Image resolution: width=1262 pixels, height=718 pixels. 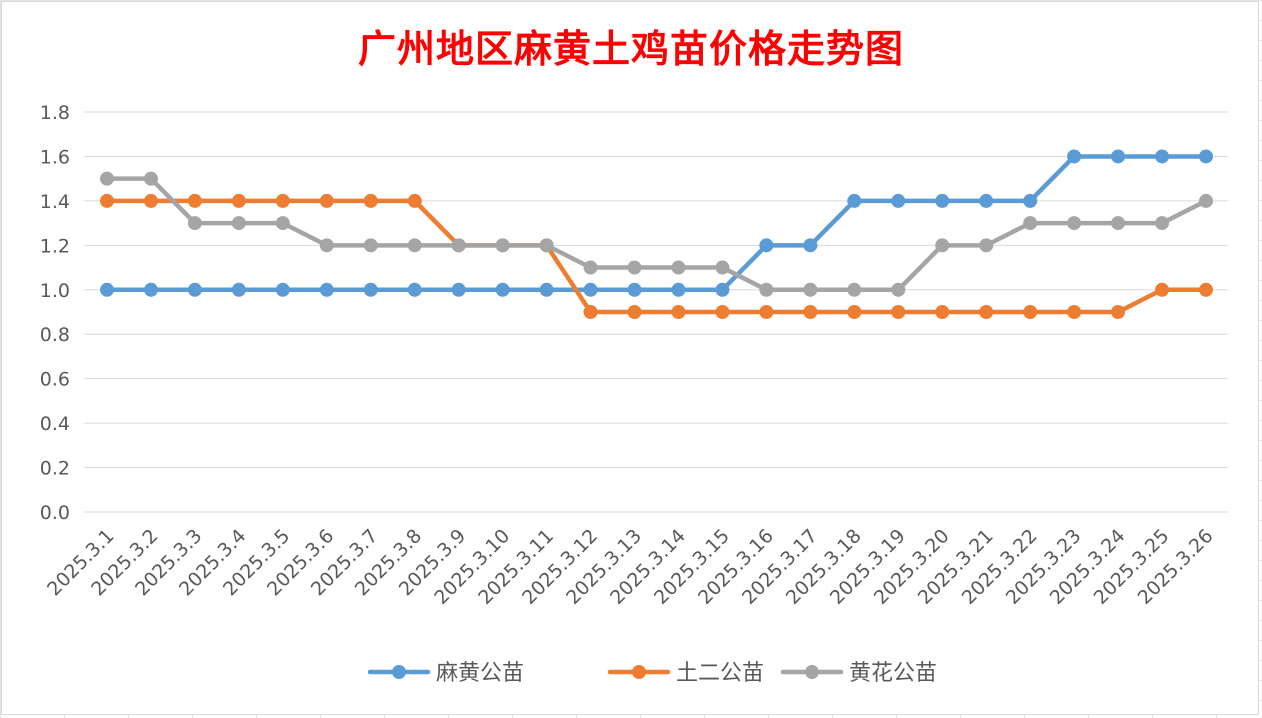 I want to click on legend-label: 麻黄公苗, so click(x=480, y=673).